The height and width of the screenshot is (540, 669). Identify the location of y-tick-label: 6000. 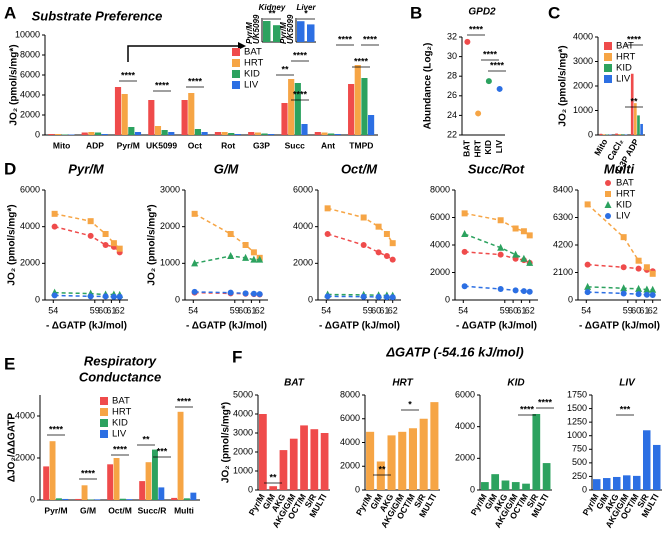
(465, 394).